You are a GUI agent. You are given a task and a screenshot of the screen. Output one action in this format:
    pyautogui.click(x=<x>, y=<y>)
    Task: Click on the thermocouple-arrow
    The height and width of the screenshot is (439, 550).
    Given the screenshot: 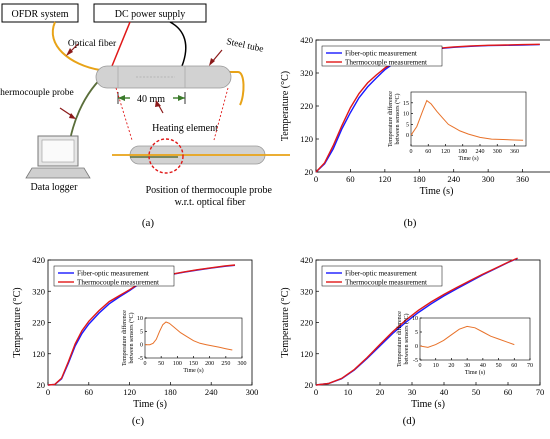 What is the action you would take?
    pyautogui.click(x=66, y=112)
    